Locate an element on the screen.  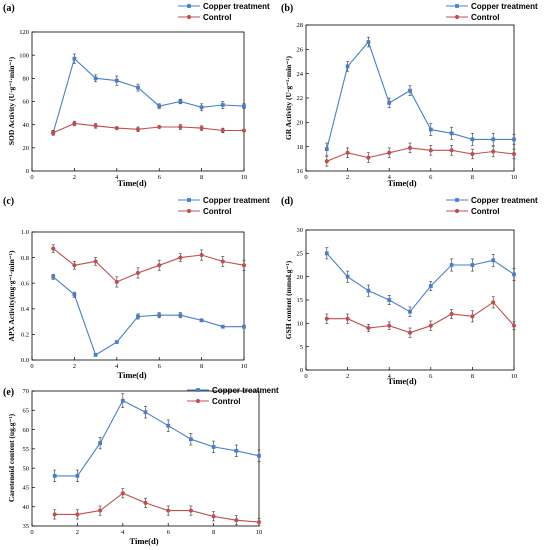
y-tick-label: 10 is located at coordinates (300, 324).